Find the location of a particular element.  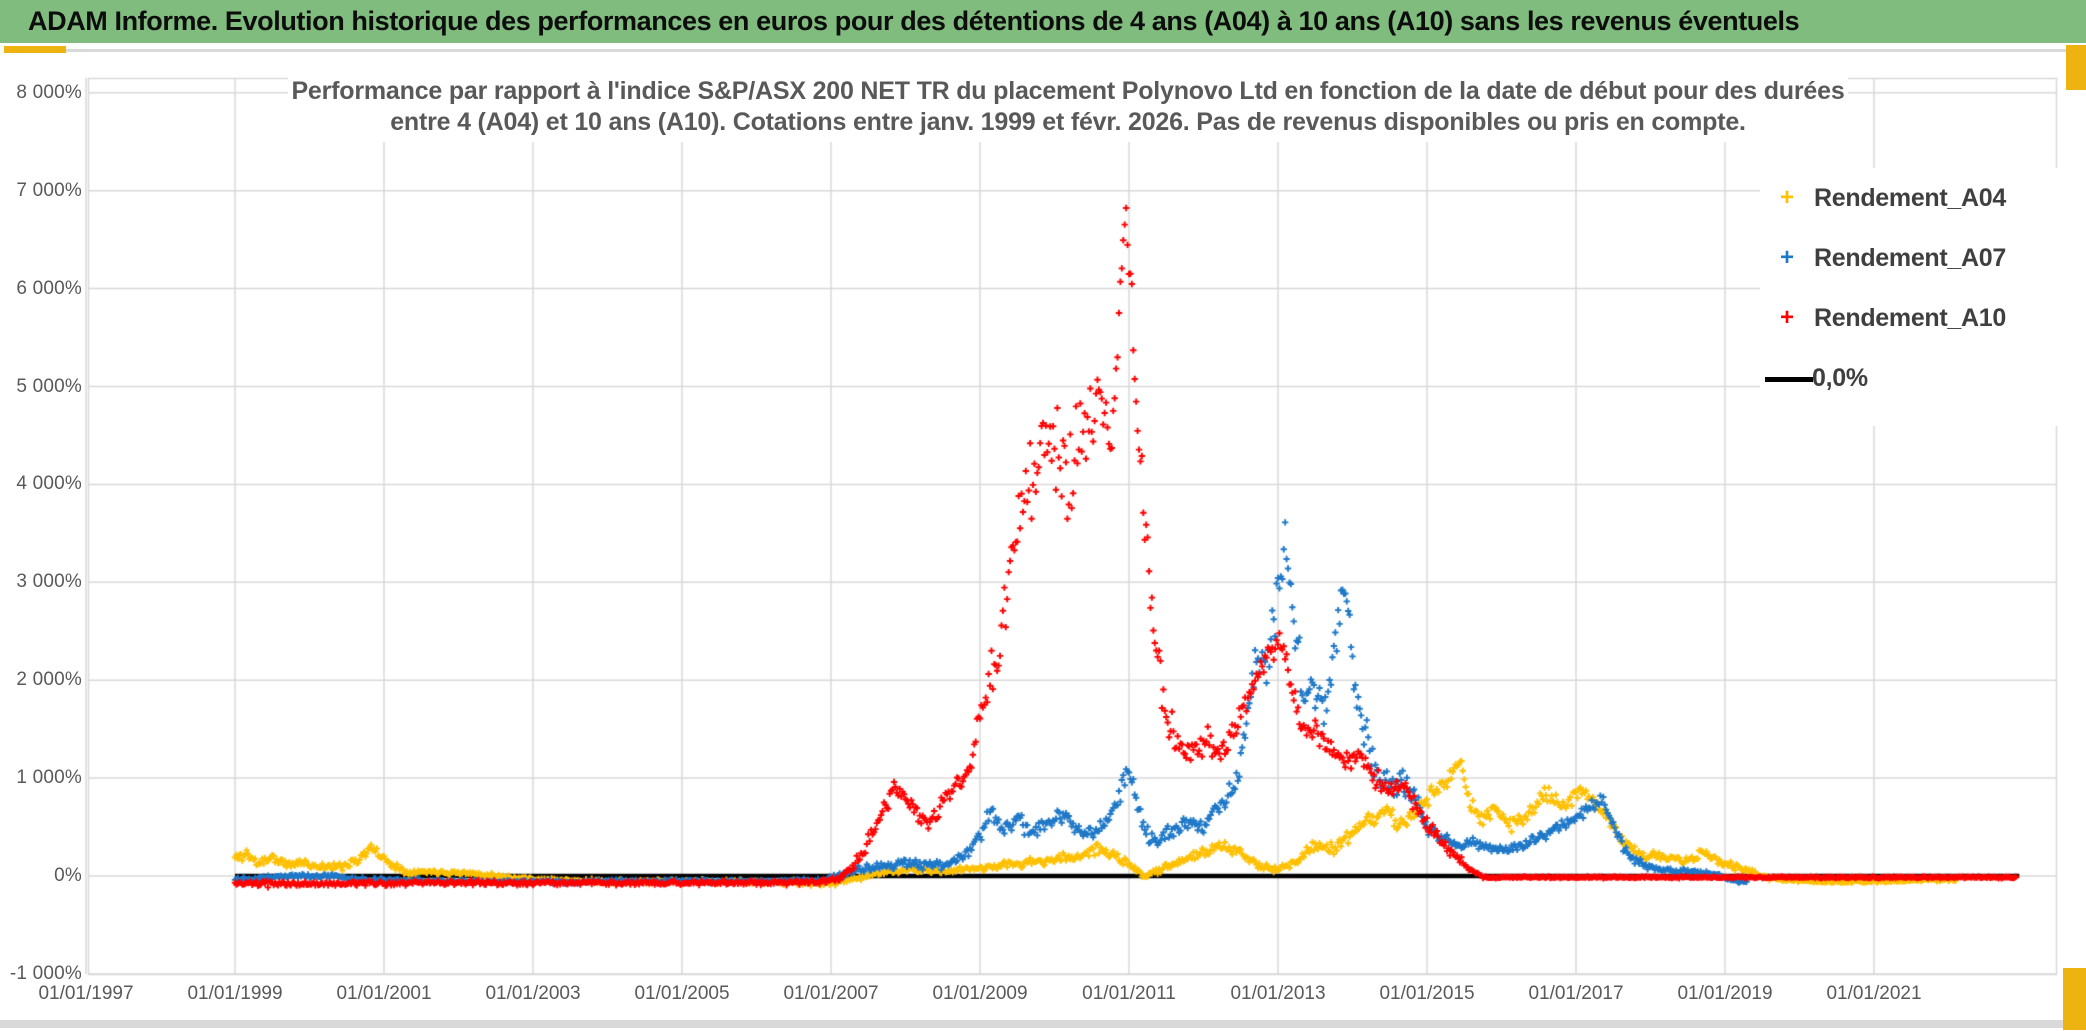

x-tick-label: 01/01/2007 is located at coordinates (831, 993).